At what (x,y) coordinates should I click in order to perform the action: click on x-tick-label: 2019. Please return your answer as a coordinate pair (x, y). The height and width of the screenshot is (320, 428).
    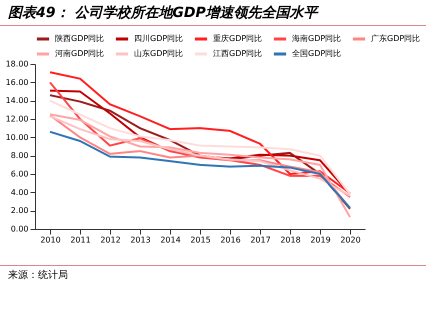
    Looking at the image, I should click on (320, 240).